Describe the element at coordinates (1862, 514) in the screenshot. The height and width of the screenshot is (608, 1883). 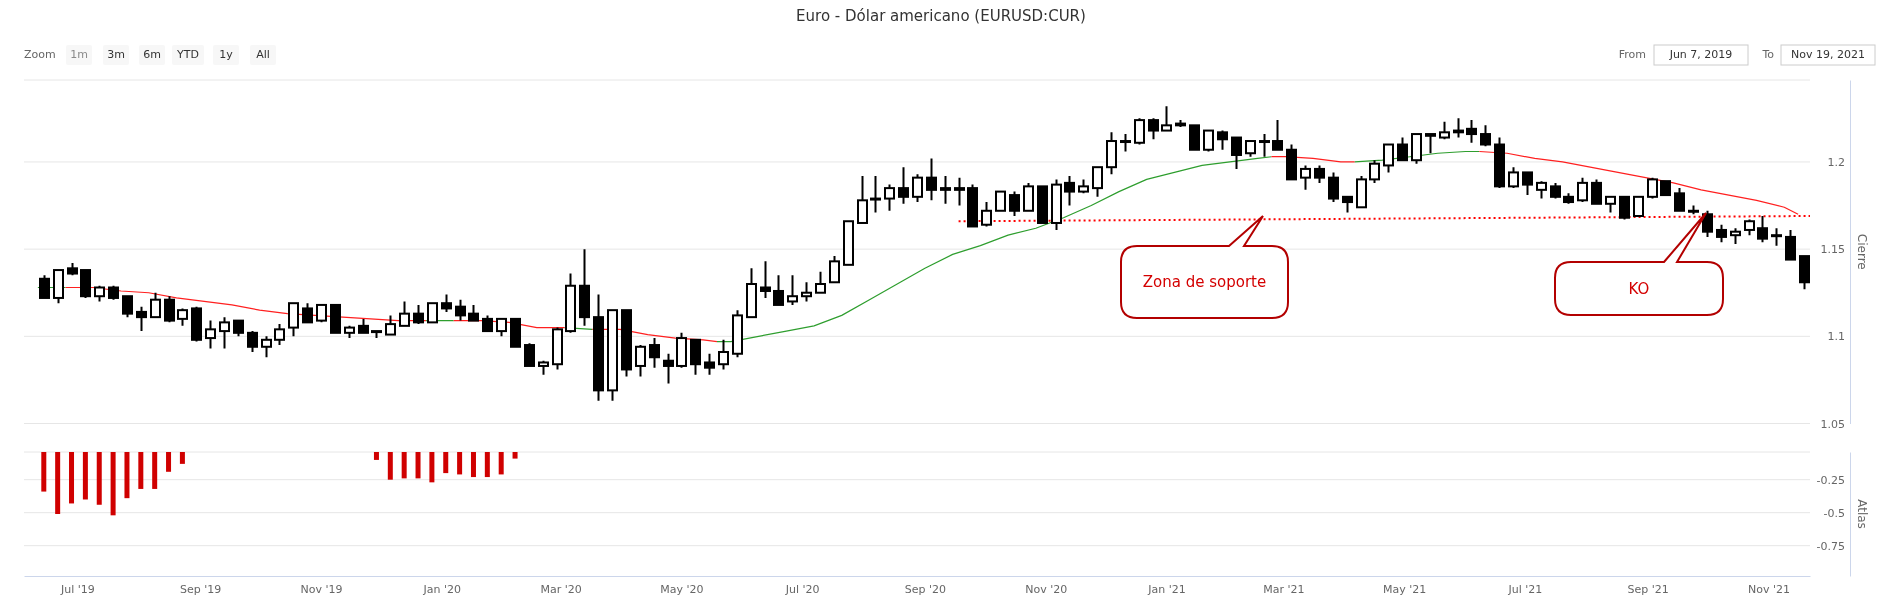
I see `y-axis-title: Atlas` at that location.